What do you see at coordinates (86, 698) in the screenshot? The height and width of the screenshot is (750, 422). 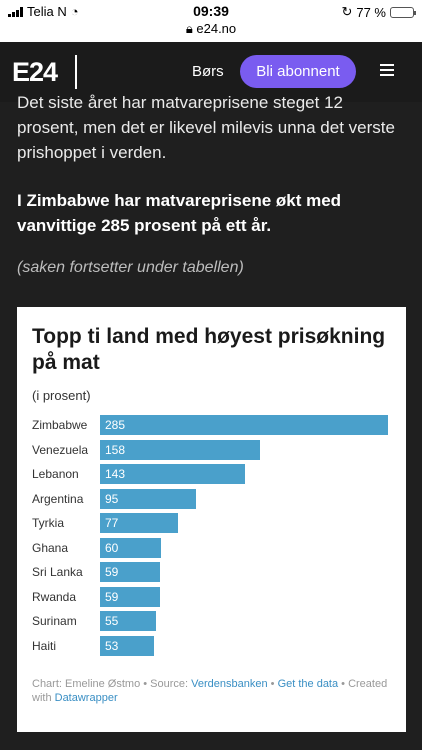 I see `datawrapper-link: Datawrapper` at bounding box center [86, 698].